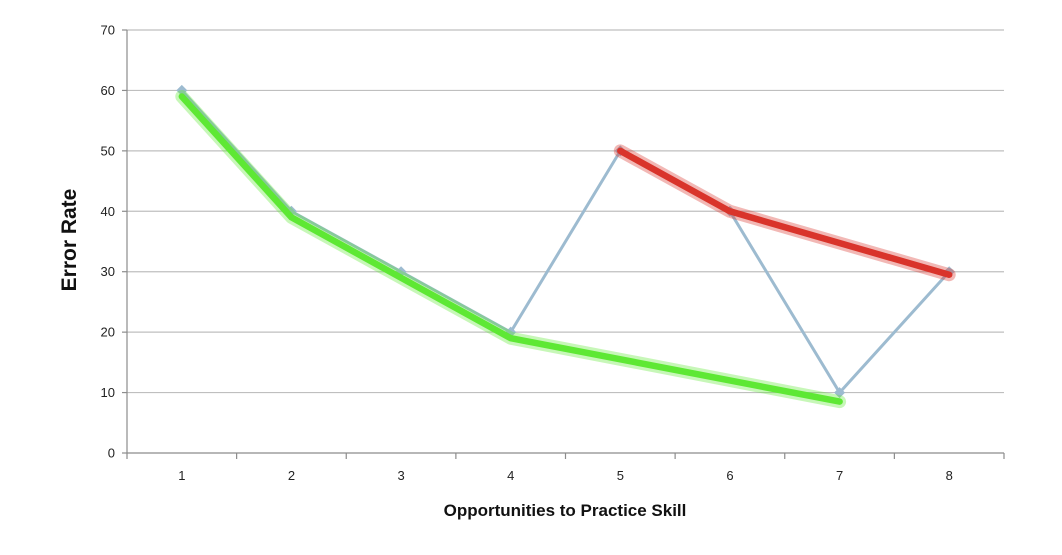 This screenshot has width=1062, height=555. I want to click on series-2-line, so click(785, 212).